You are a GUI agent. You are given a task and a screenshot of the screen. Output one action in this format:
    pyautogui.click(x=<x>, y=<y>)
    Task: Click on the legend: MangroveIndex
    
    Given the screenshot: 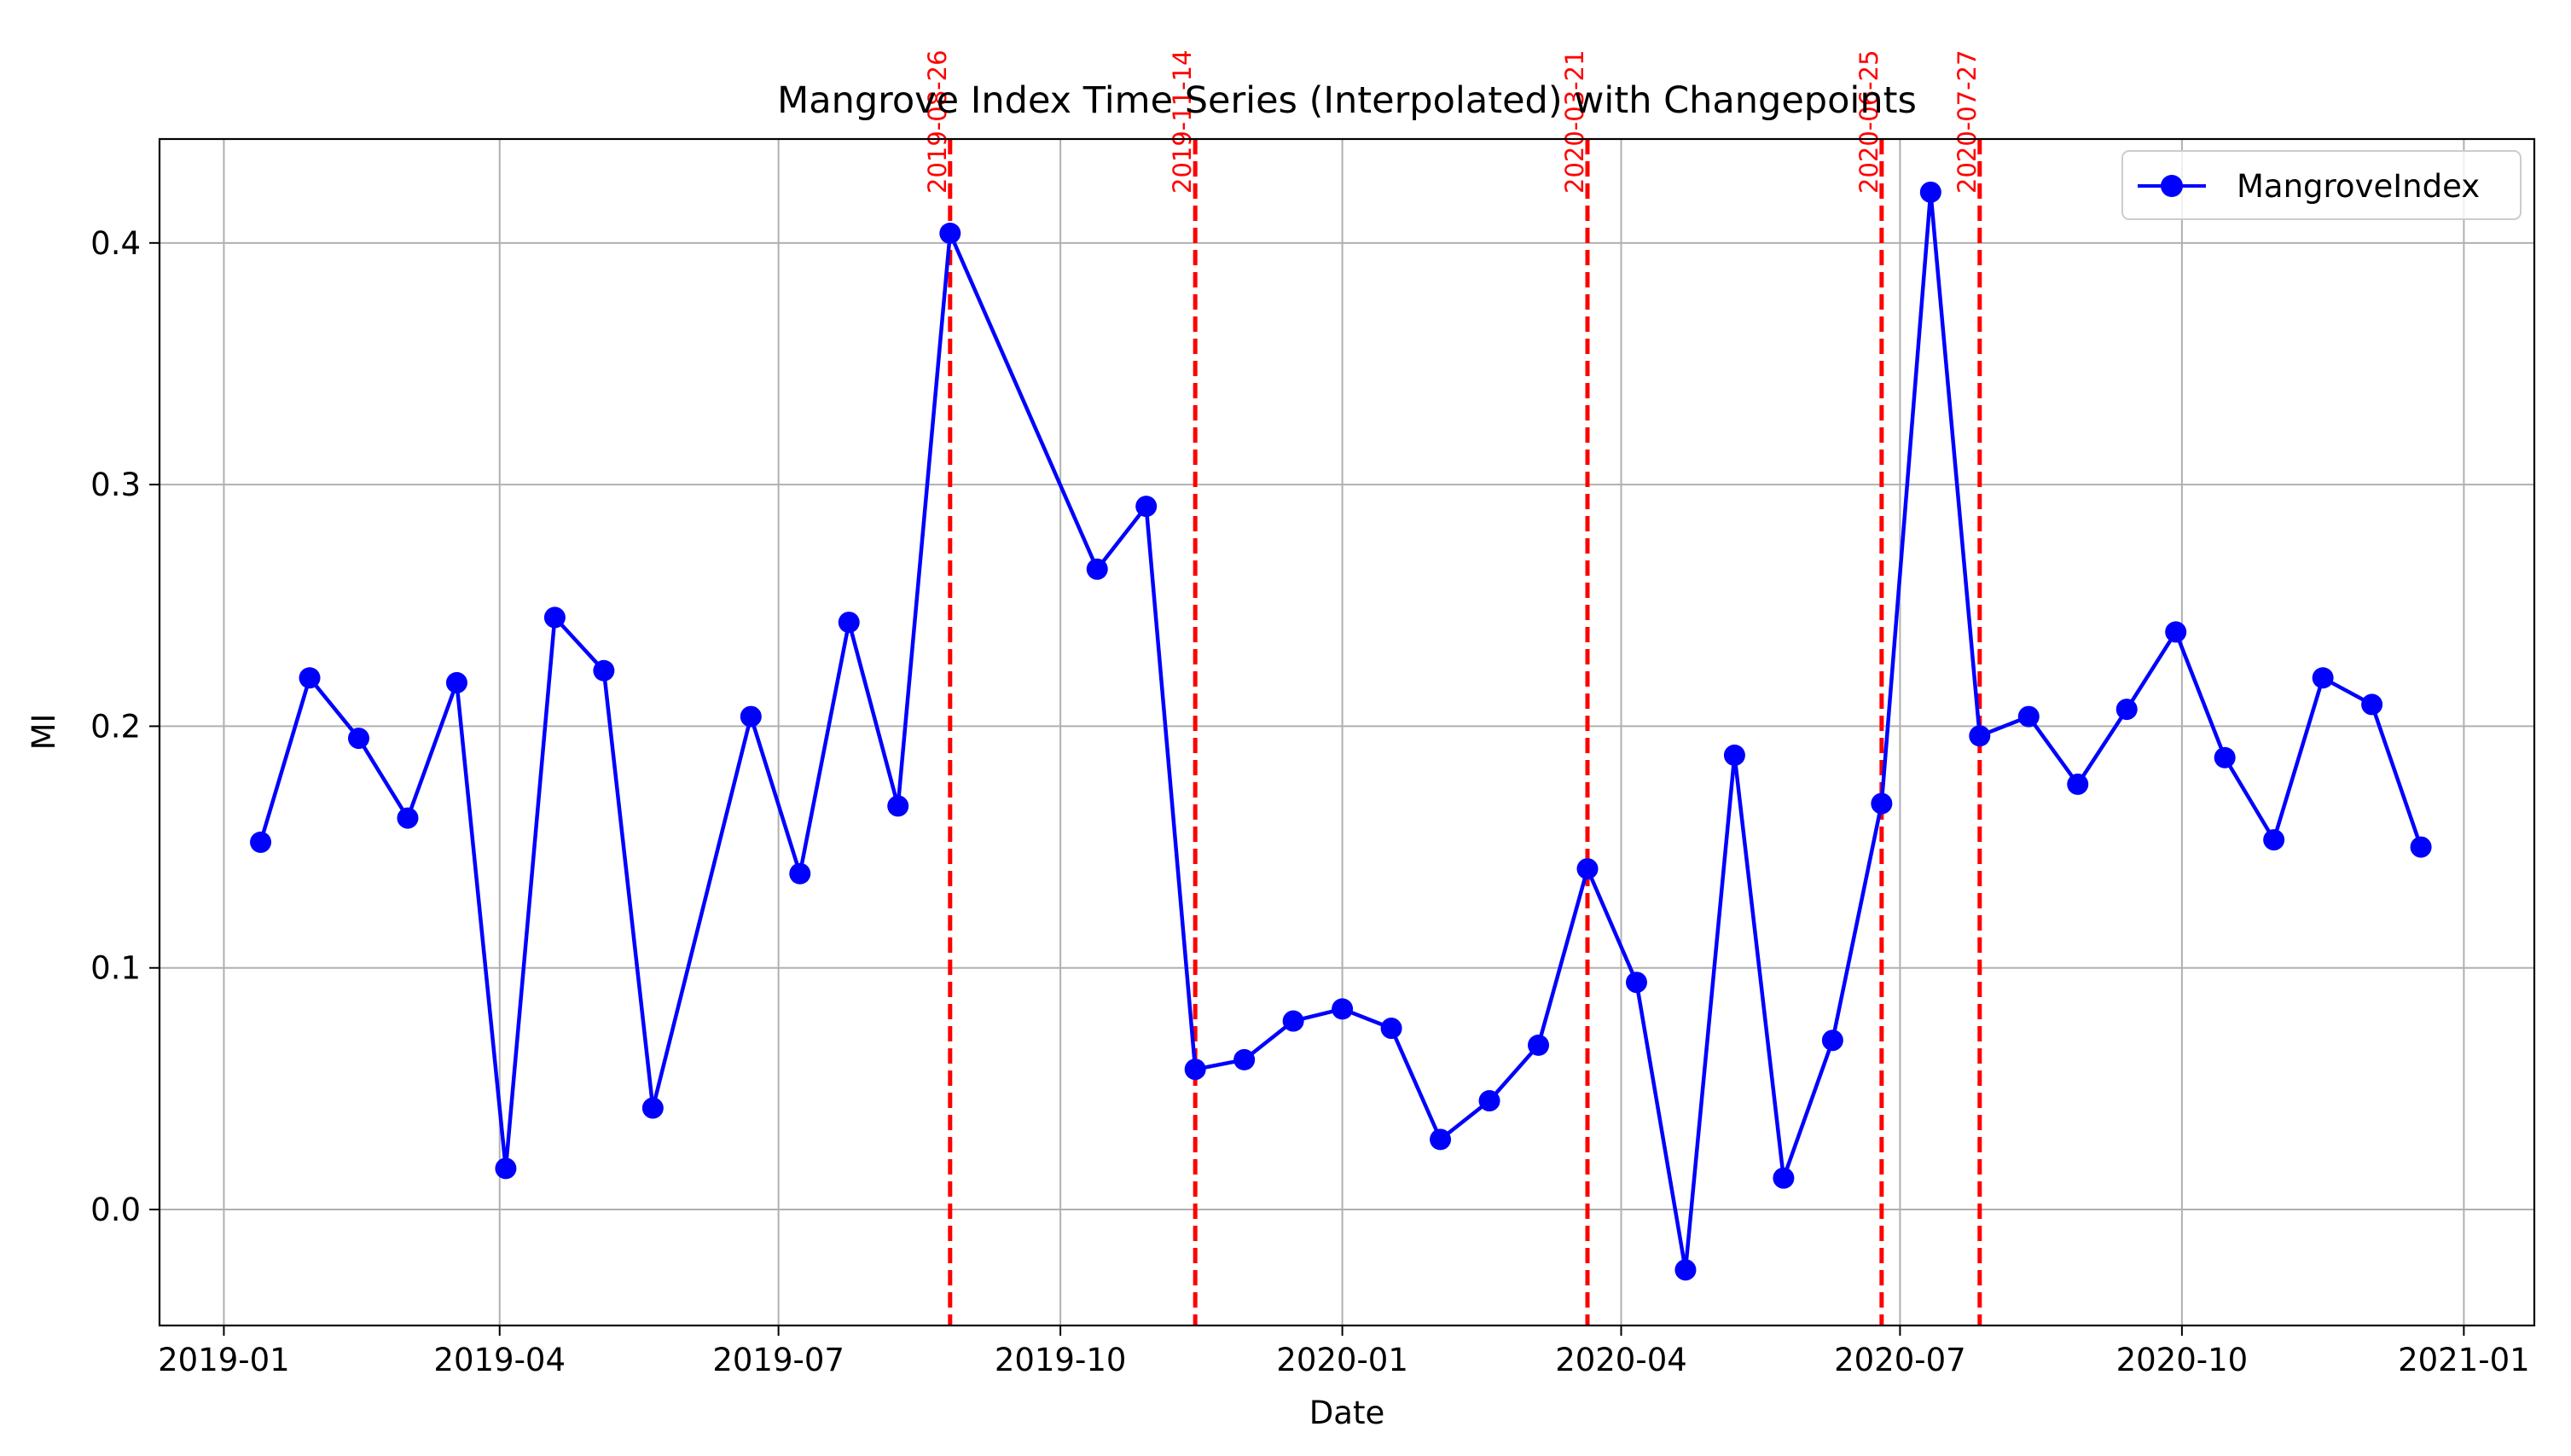 What is the action you would take?
    pyautogui.click(x=2321, y=185)
    